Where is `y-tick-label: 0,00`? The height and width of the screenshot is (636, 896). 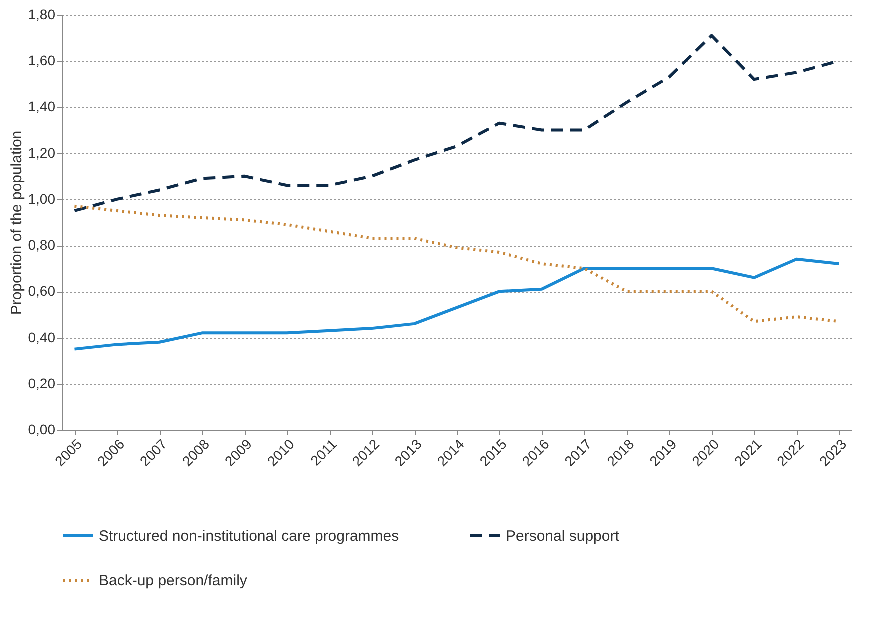 y-tick-label: 0,00 is located at coordinates (42, 430).